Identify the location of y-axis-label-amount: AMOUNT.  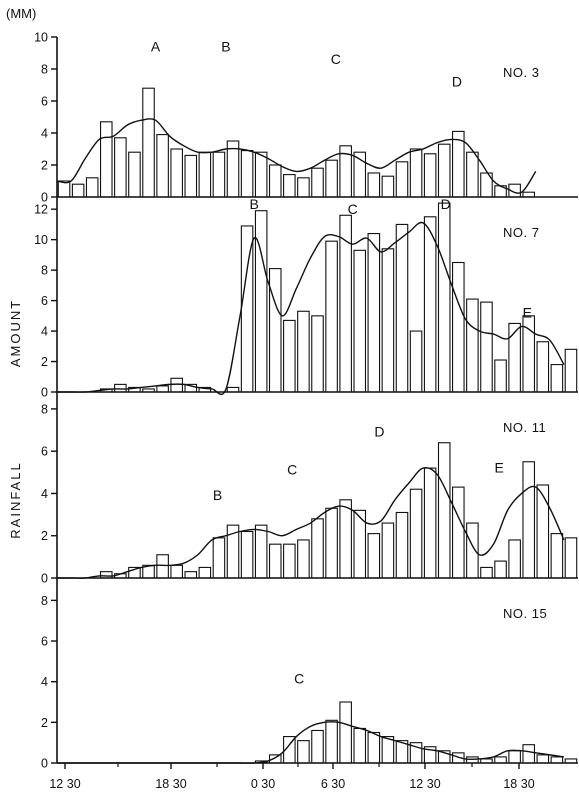
(15, 333).